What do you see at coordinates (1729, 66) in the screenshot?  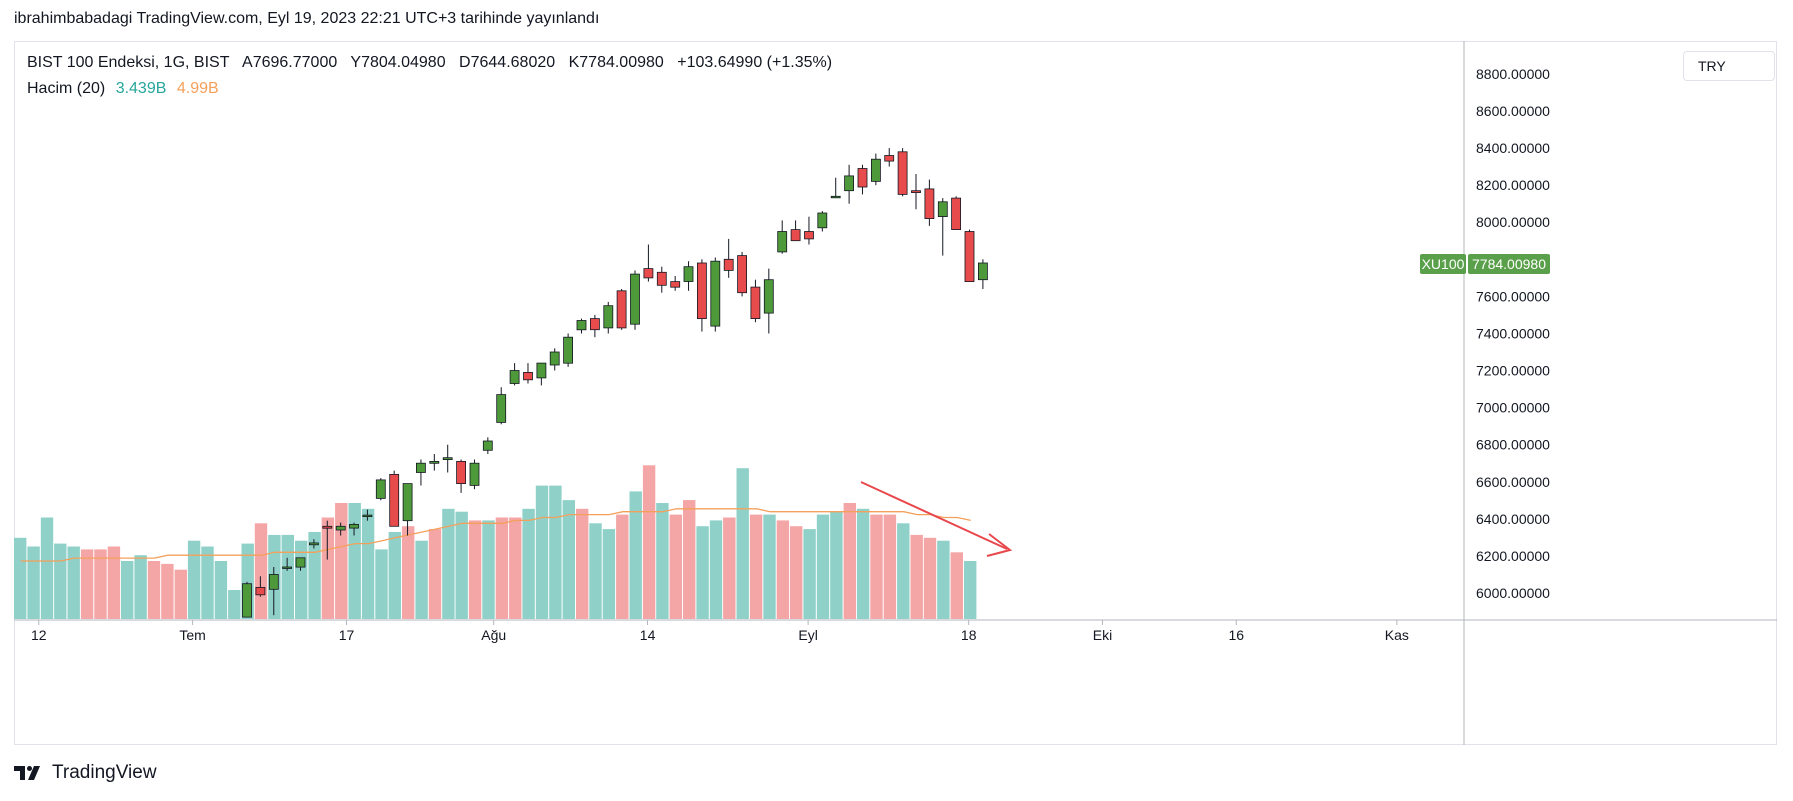 I see `currency-button: TRY` at bounding box center [1729, 66].